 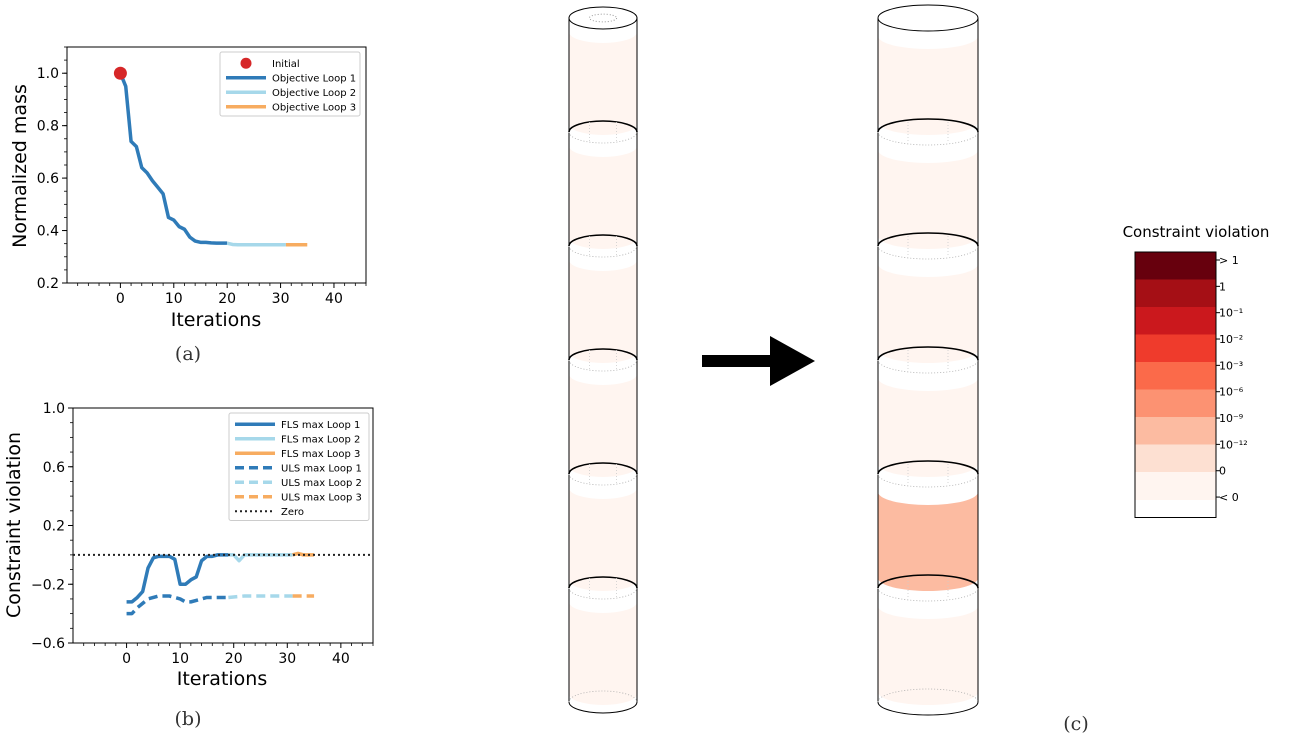 I want to click on tower-before, so click(x=603, y=360).